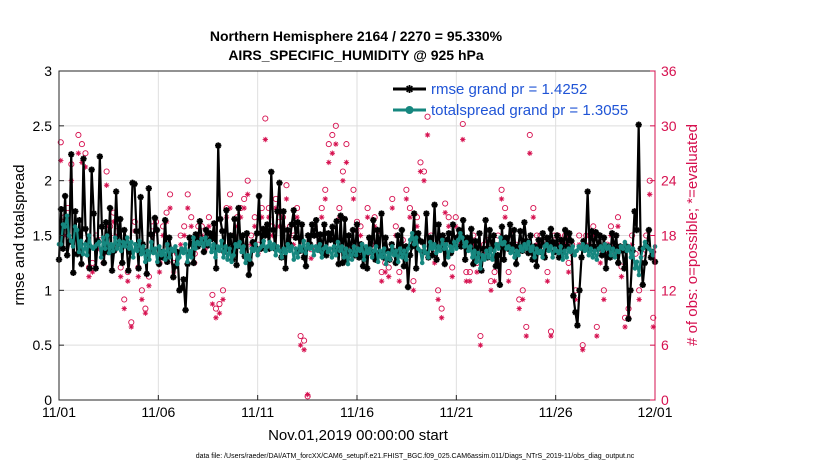 The height and width of the screenshot is (470, 830). I want to click on x-axis-label: Nov.01,2019 00:00:00 start, so click(358, 435).